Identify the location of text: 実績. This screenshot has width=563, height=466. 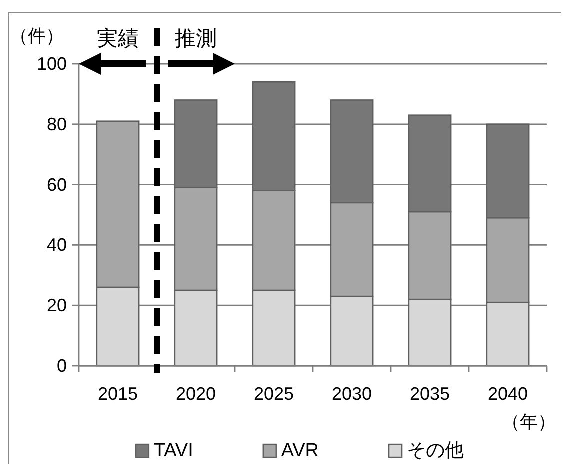
(118, 39).